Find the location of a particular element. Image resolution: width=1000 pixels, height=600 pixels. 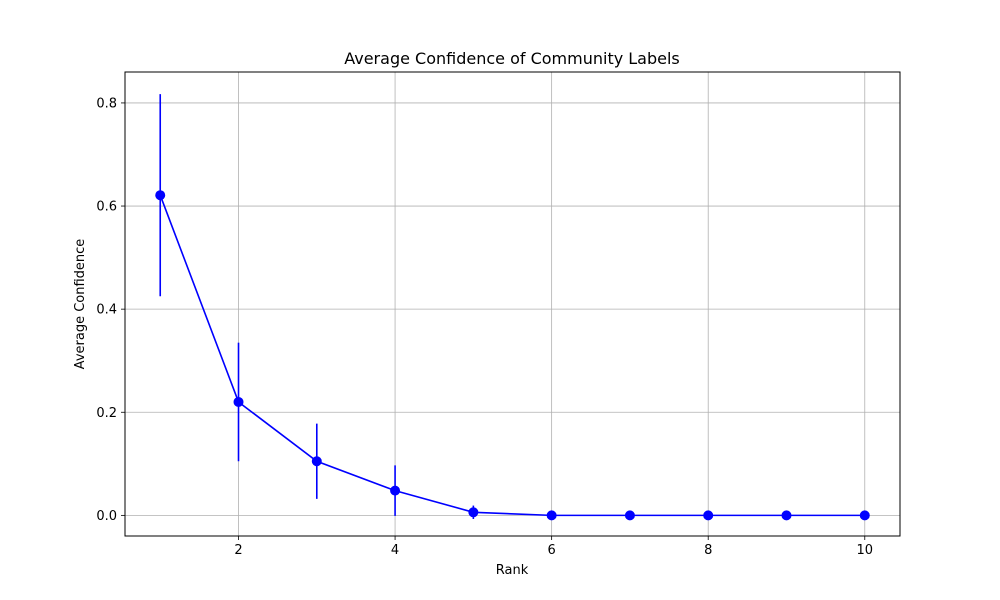

x-tick-label: 8 is located at coordinates (708, 550).